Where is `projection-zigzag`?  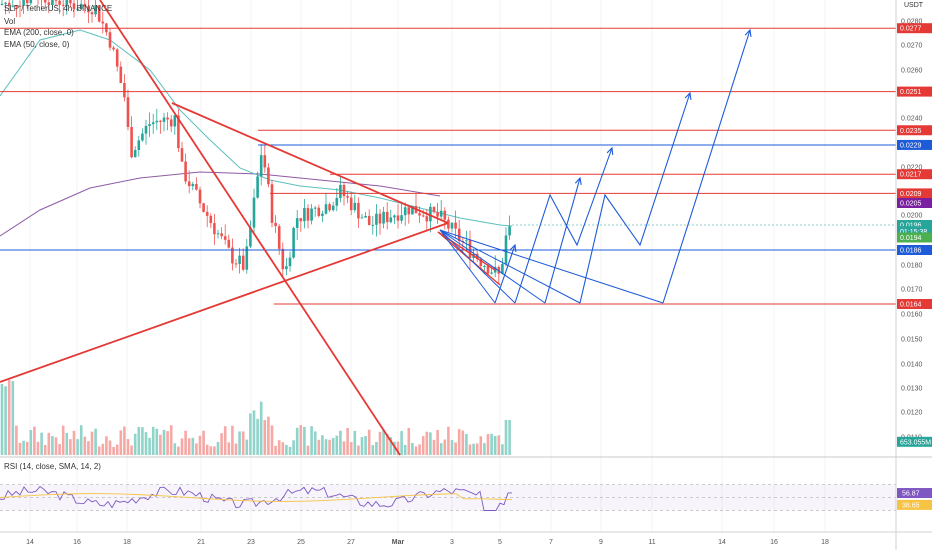
projection-zigzag is located at coordinates (563, 225).